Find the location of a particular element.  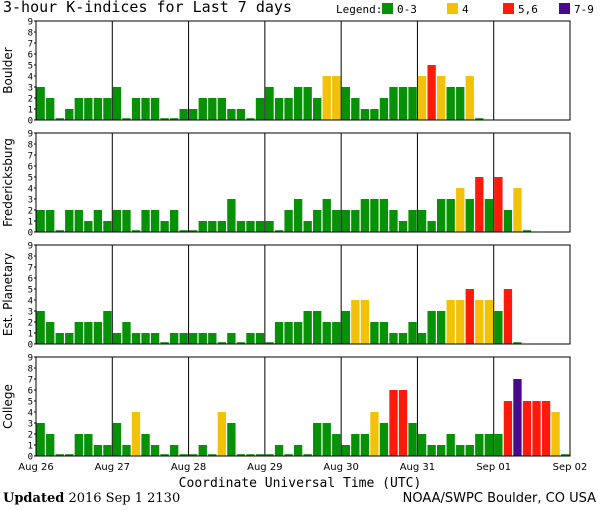

panel-label: Est. Planetary is located at coordinates (8, 294).